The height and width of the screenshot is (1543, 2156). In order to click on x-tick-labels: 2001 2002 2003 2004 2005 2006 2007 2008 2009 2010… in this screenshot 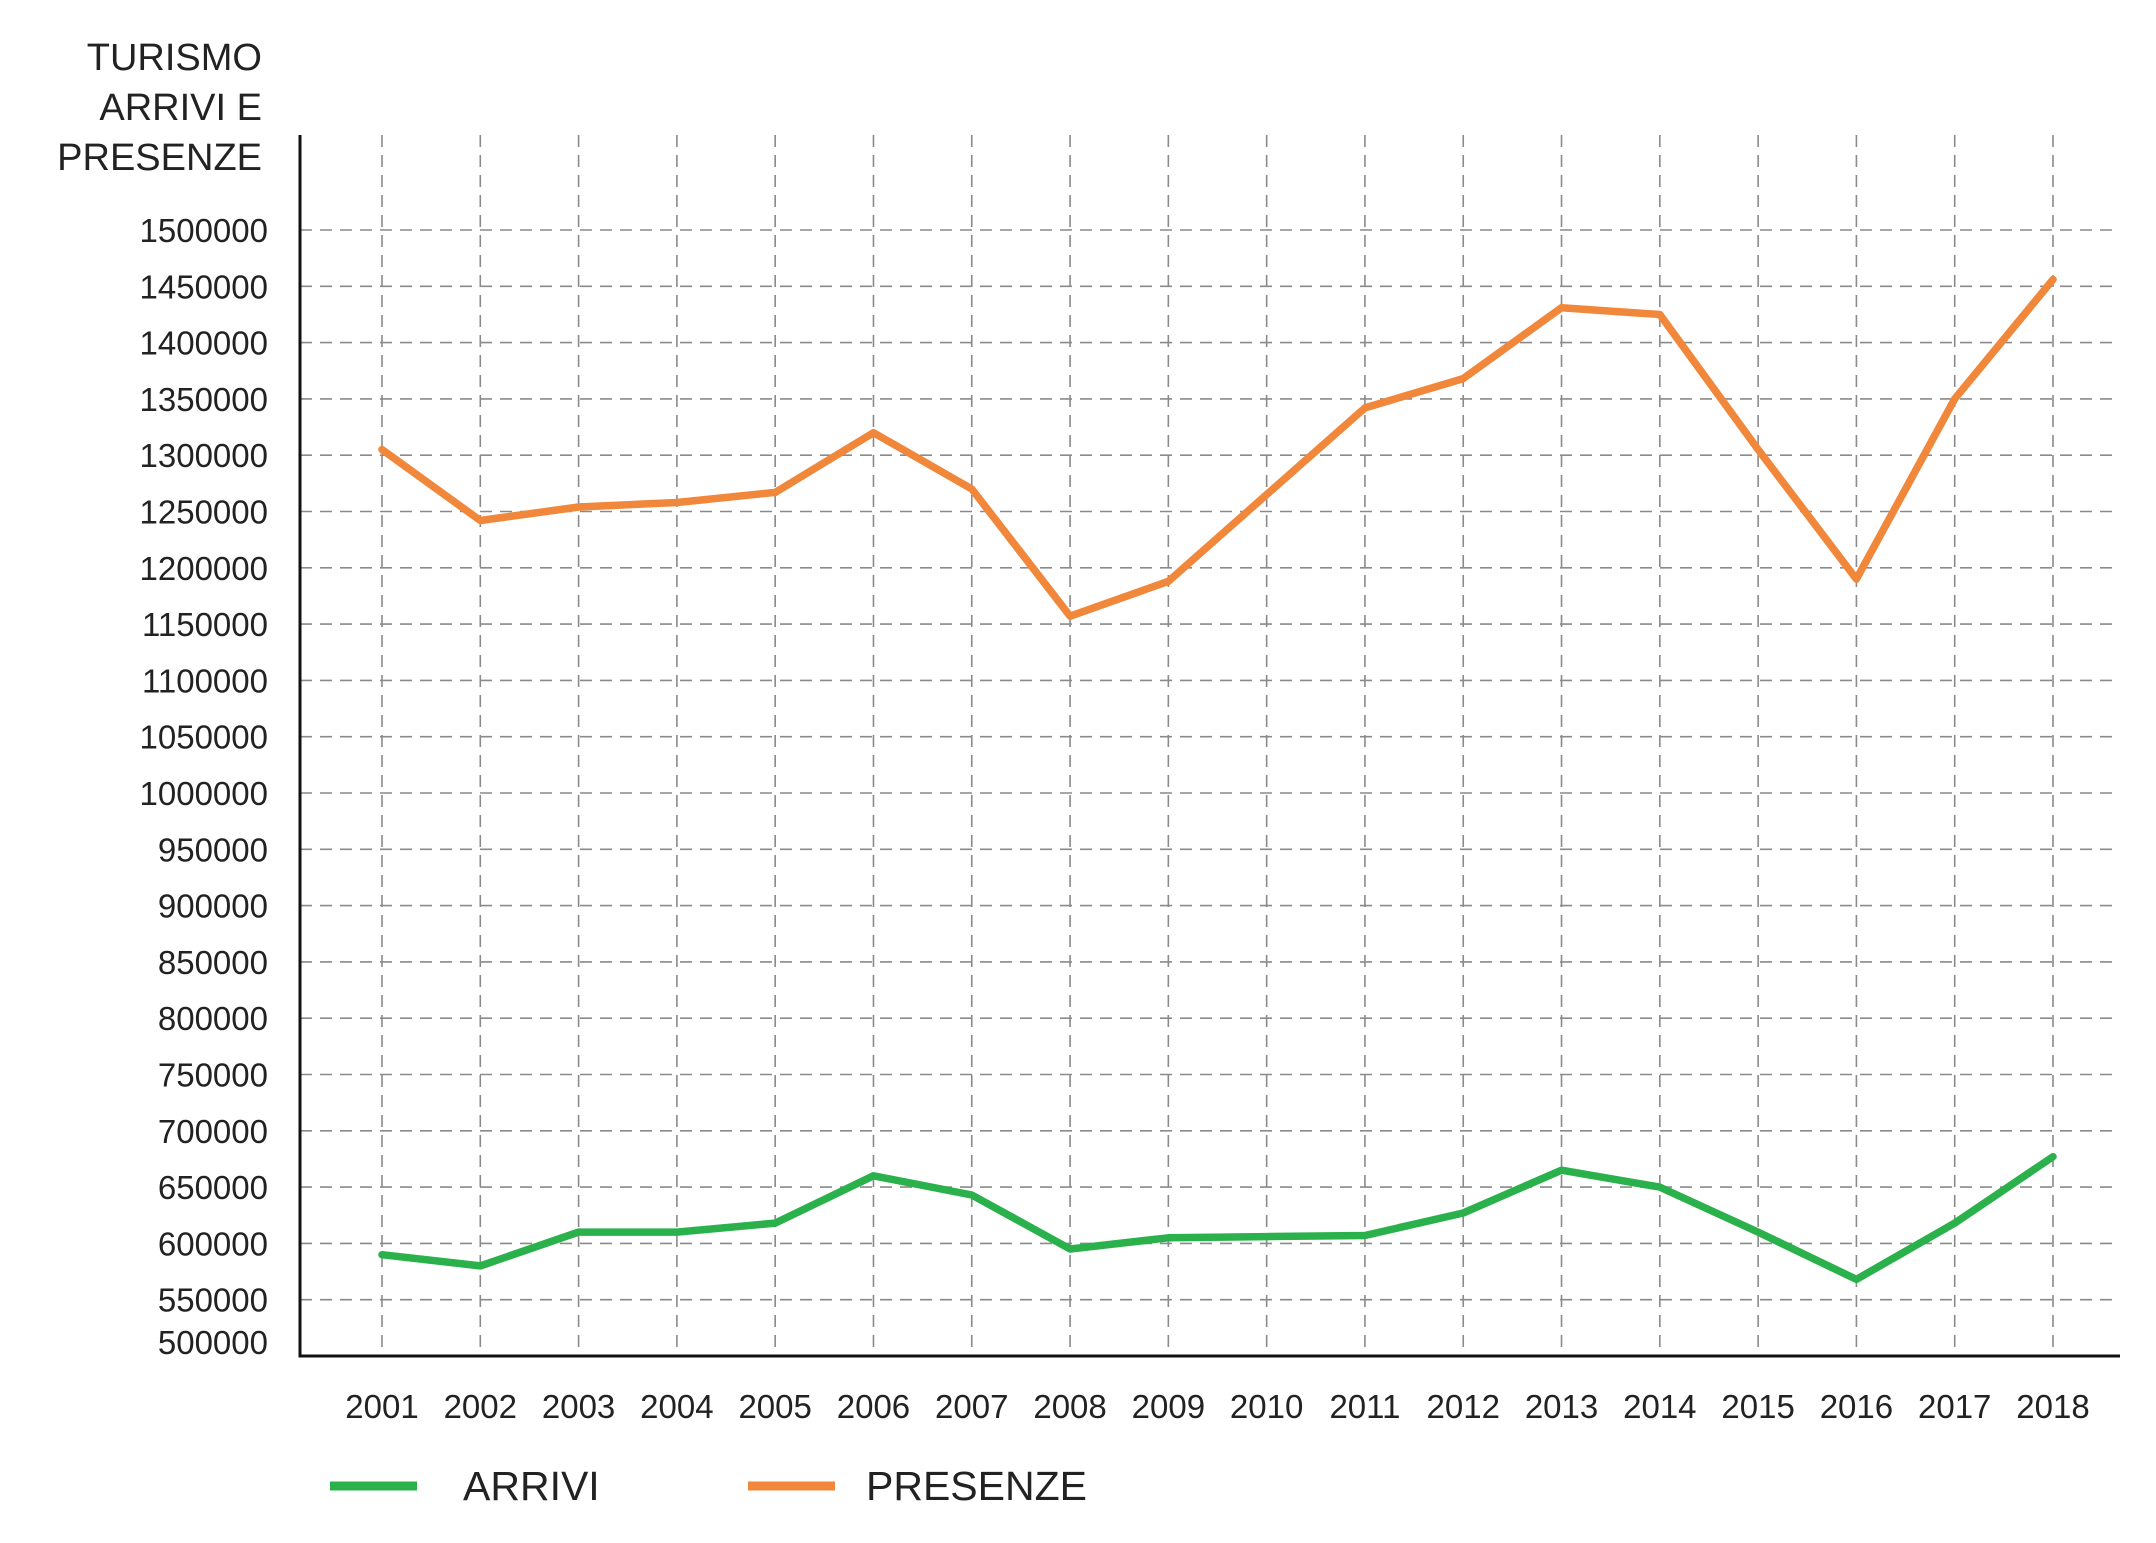, I will do `click(1217, 1406)`.